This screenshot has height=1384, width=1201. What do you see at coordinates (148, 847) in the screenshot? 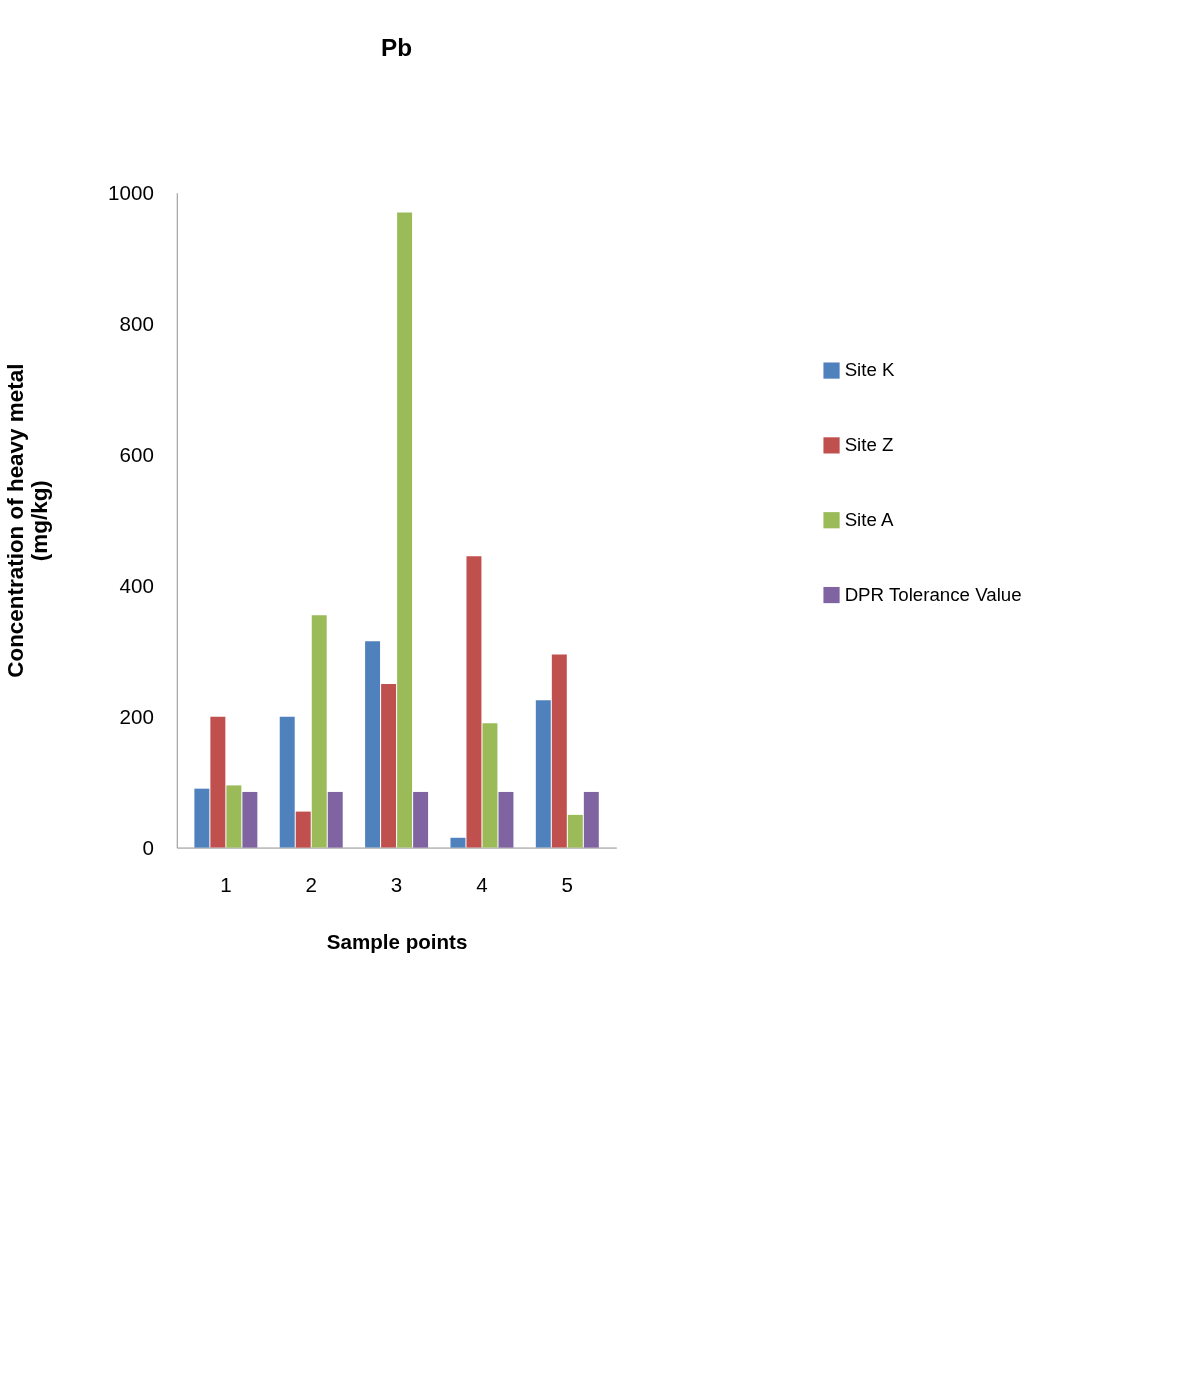
I see `y-tick-label: 0` at bounding box center [148, 847].